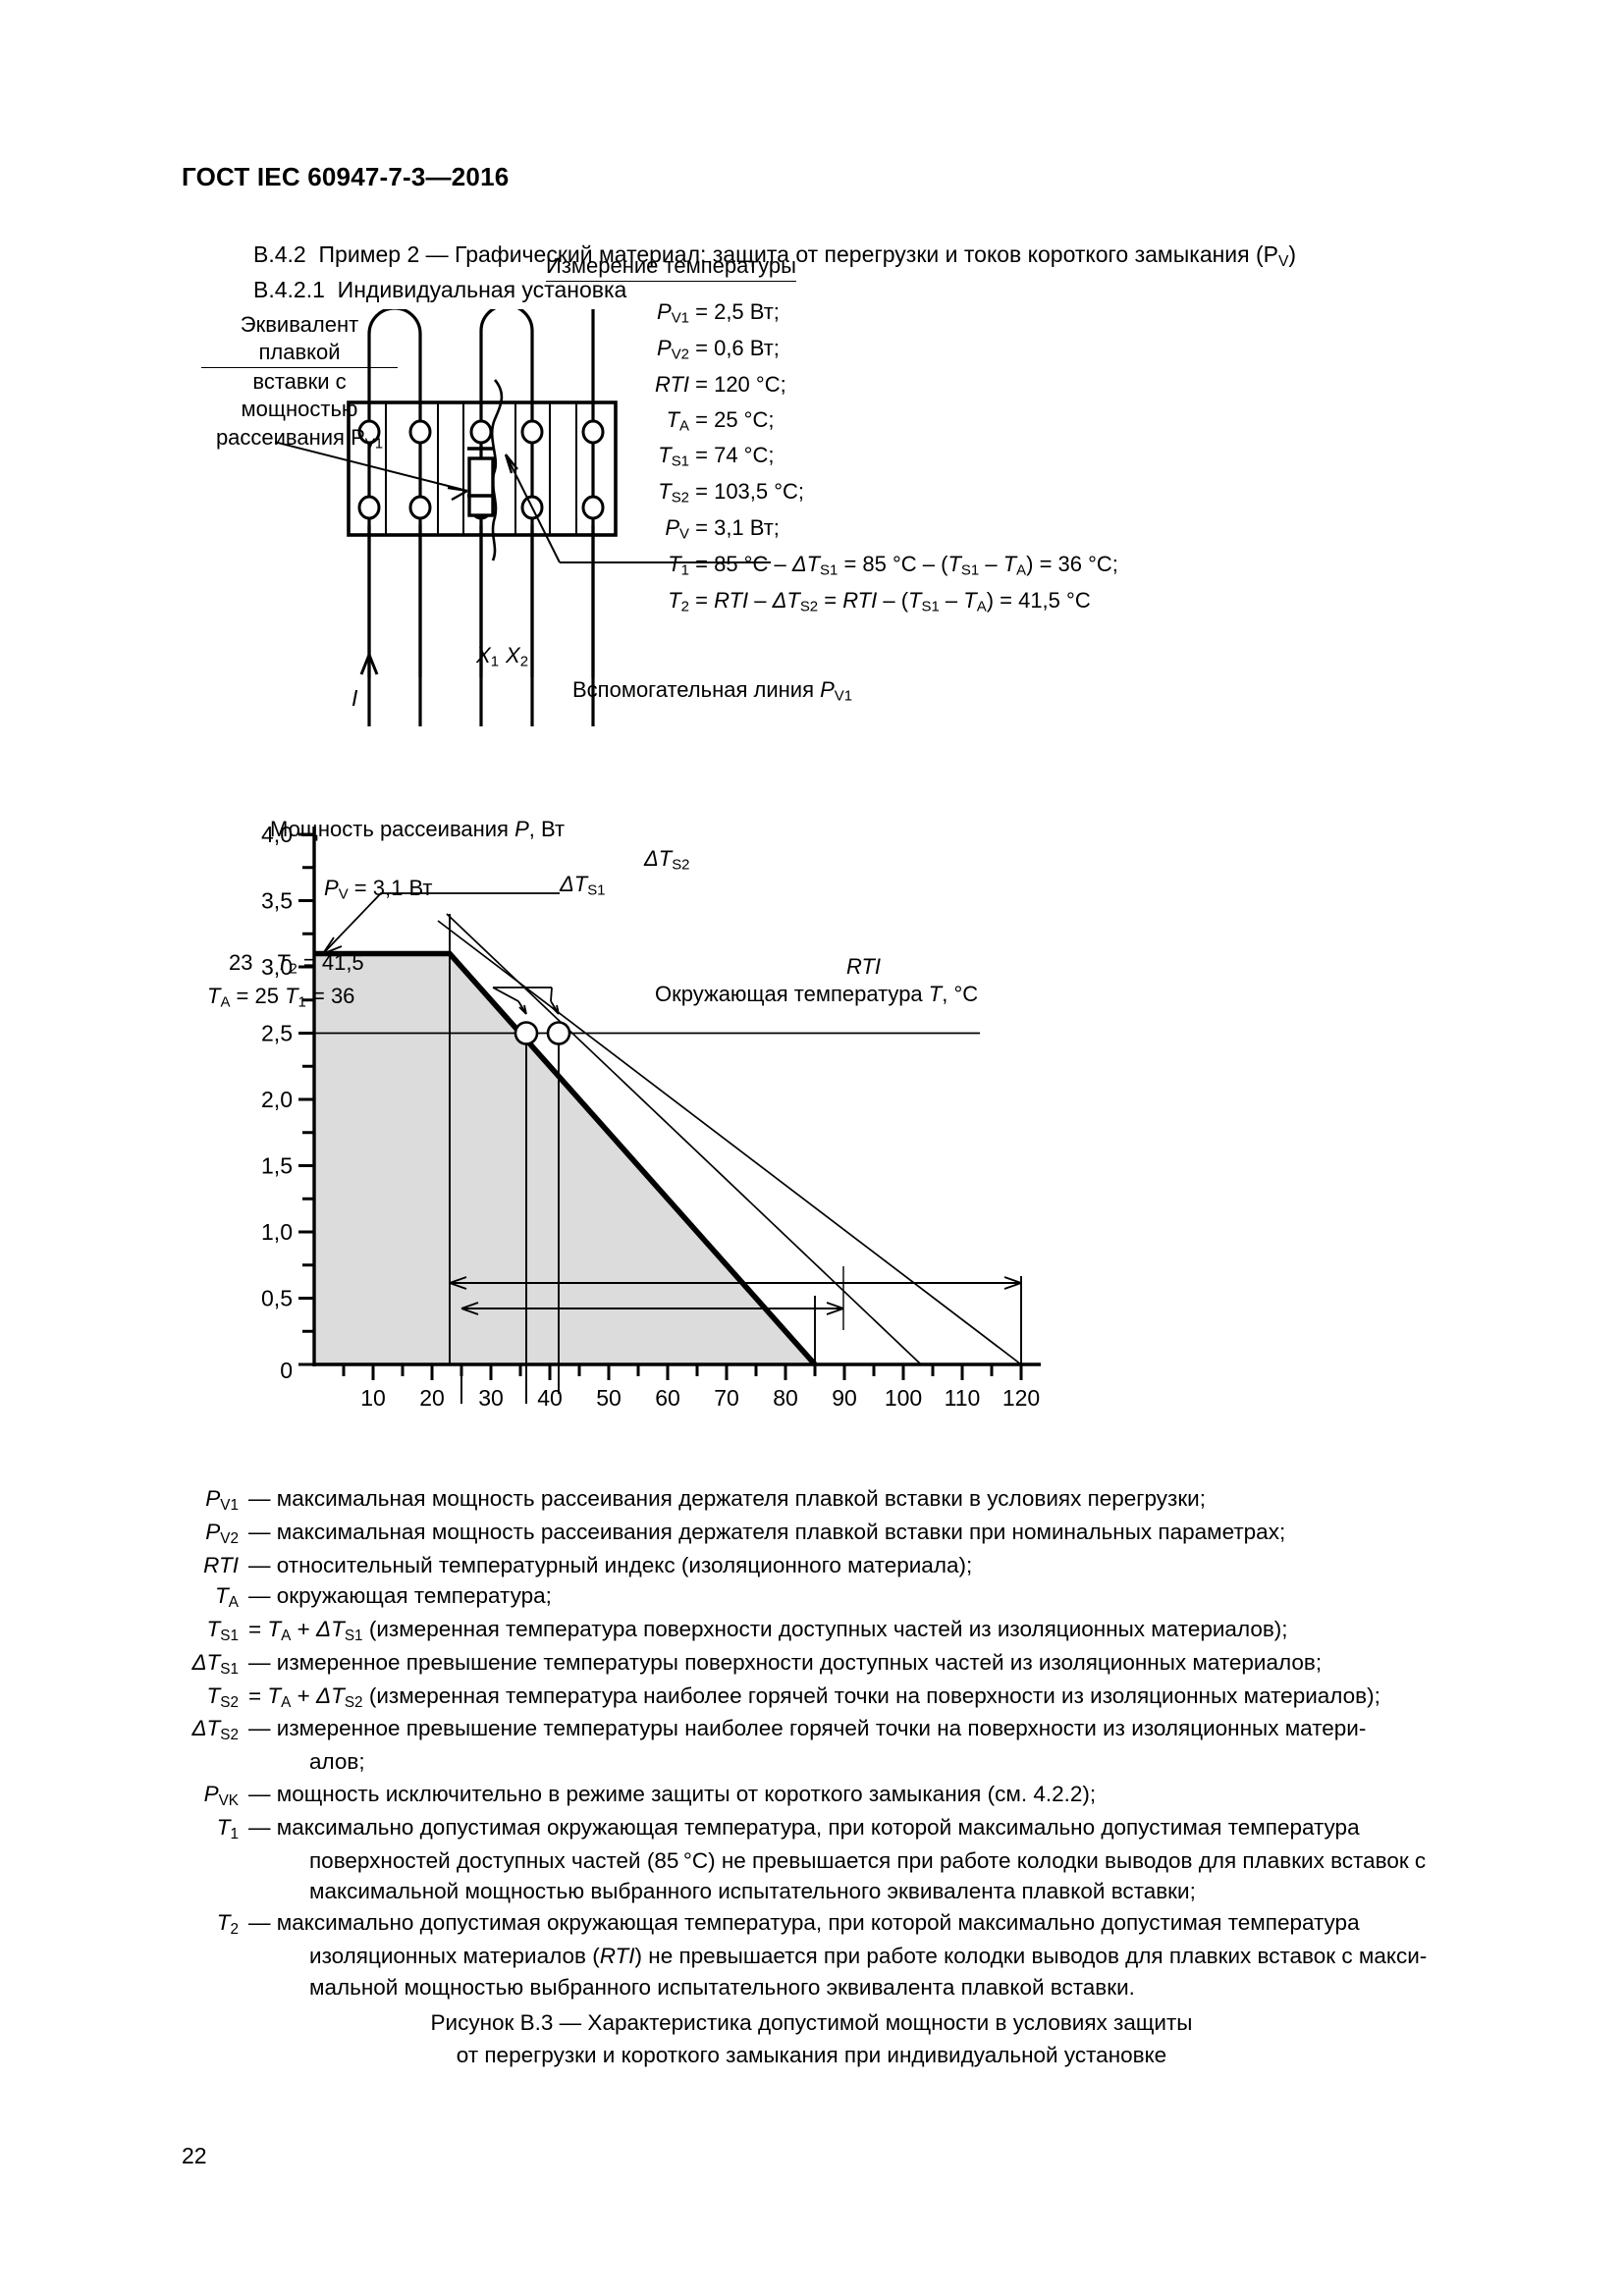 Image resolution: width=1623 pixels, height=2296 pixels. What do you see at coordinates (817, 994) in the screenshot?
I see `chart-x-axis-title: Окружающая температура T, °C` at bounding box center [817, 994].